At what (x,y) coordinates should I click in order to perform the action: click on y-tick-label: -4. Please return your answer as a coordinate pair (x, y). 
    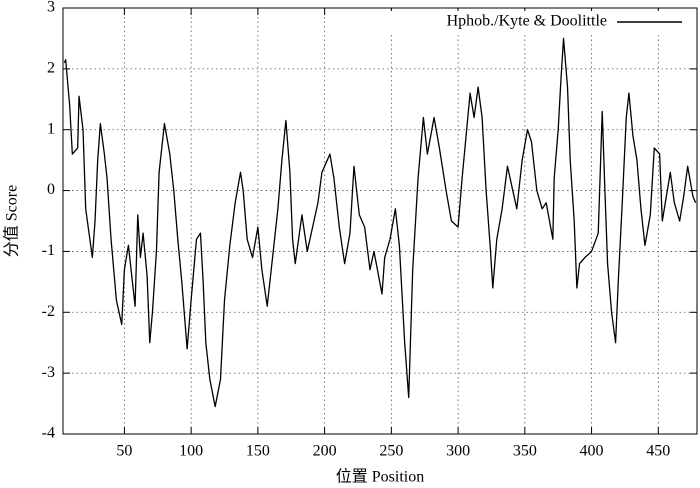
    Looking at the image, I should click on (48, 433).